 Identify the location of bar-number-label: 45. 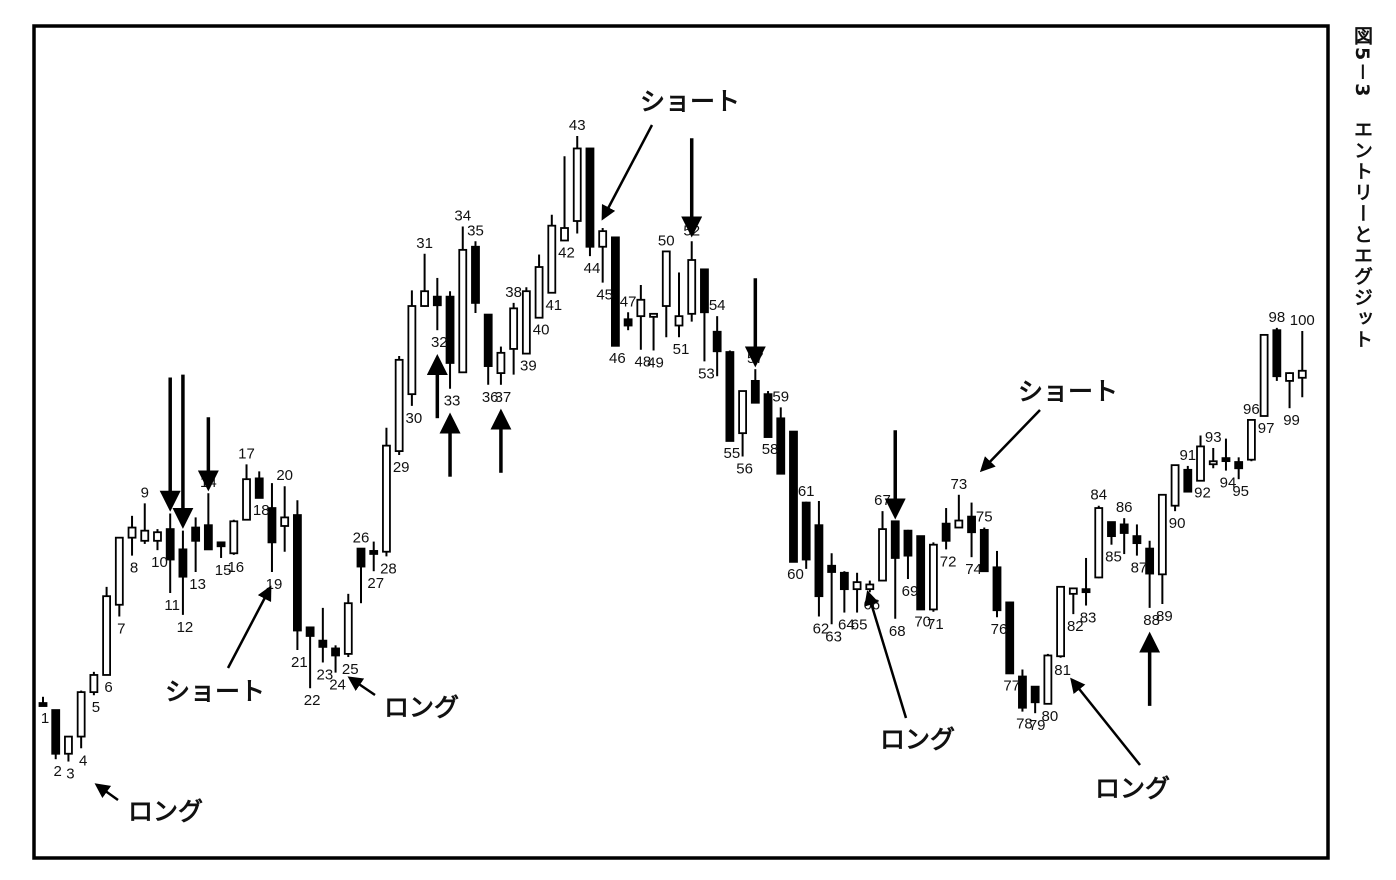
(604, 295).